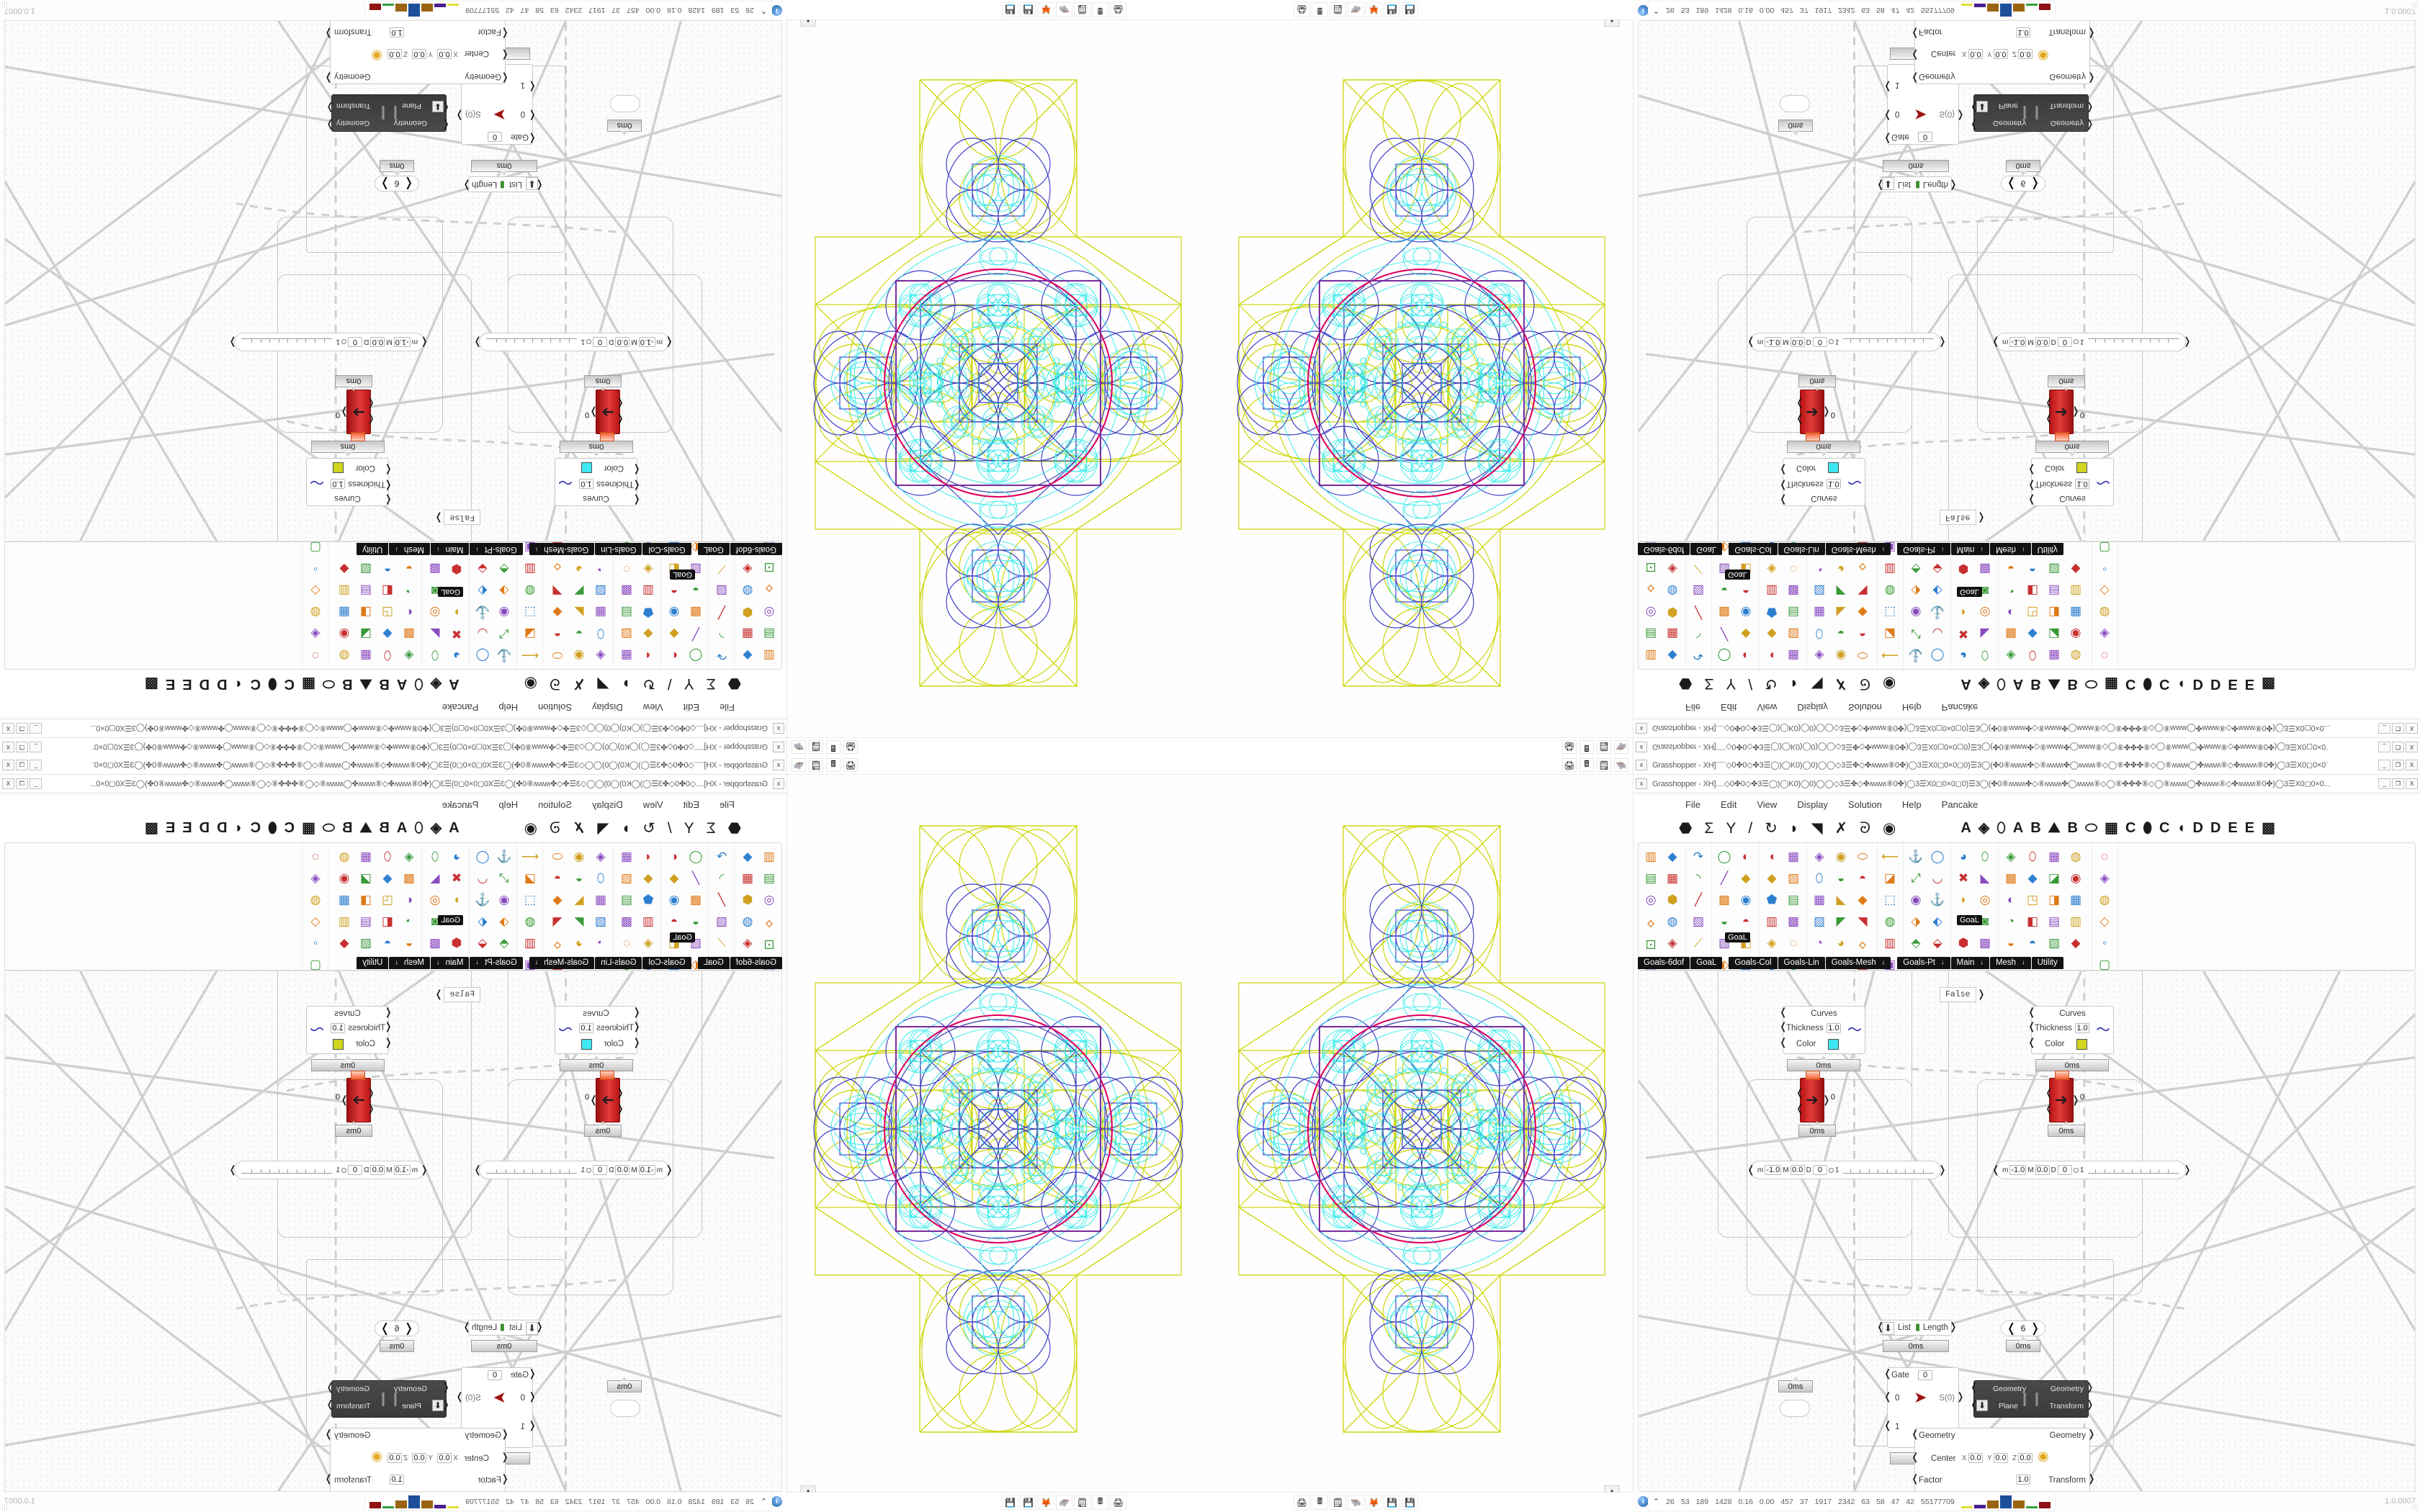 Image resolution: width=2420 pixels, height=1512 pixels. I want to click on relay-node, so click(625, 1408).